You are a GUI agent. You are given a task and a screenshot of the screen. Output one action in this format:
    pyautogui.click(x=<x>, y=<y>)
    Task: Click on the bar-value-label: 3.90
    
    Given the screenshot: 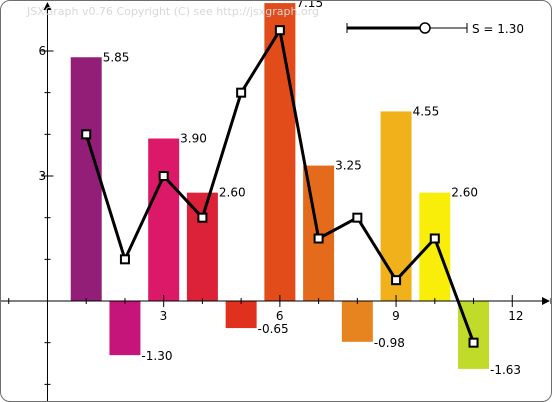 What is the action you would take?
    pyautogui.click(x=193, y=139)
    